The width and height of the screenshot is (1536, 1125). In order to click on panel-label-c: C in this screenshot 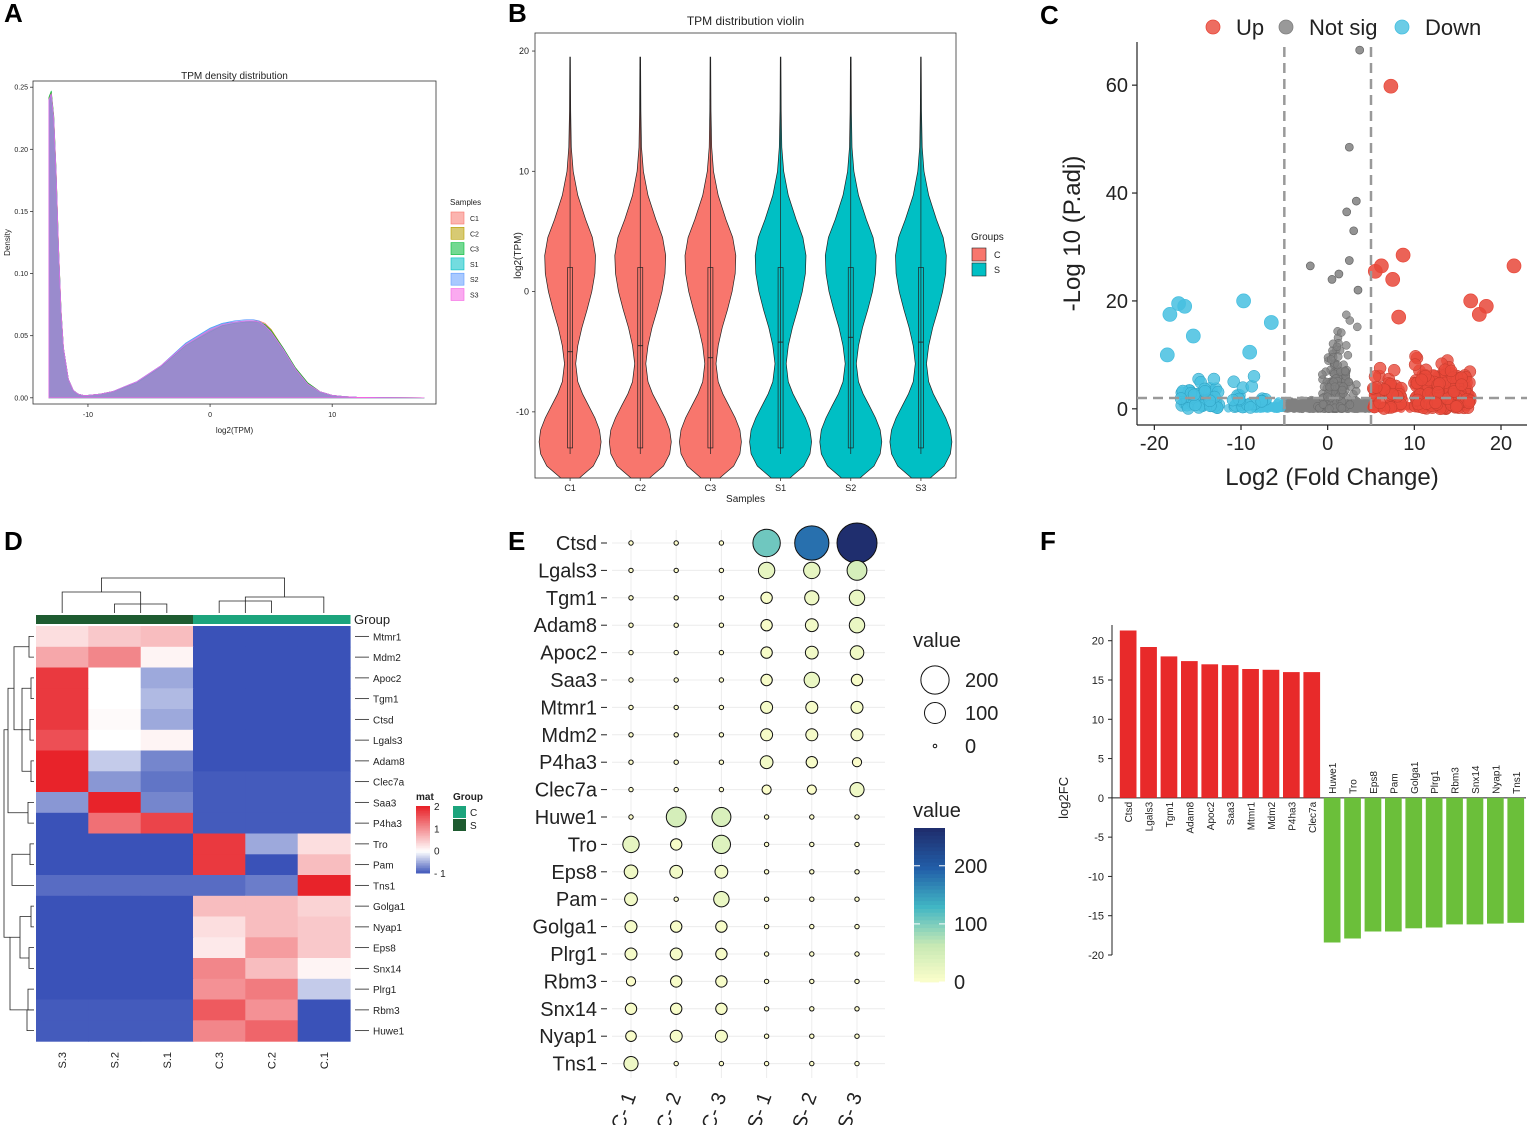, I will do `click(1049, 15)`.